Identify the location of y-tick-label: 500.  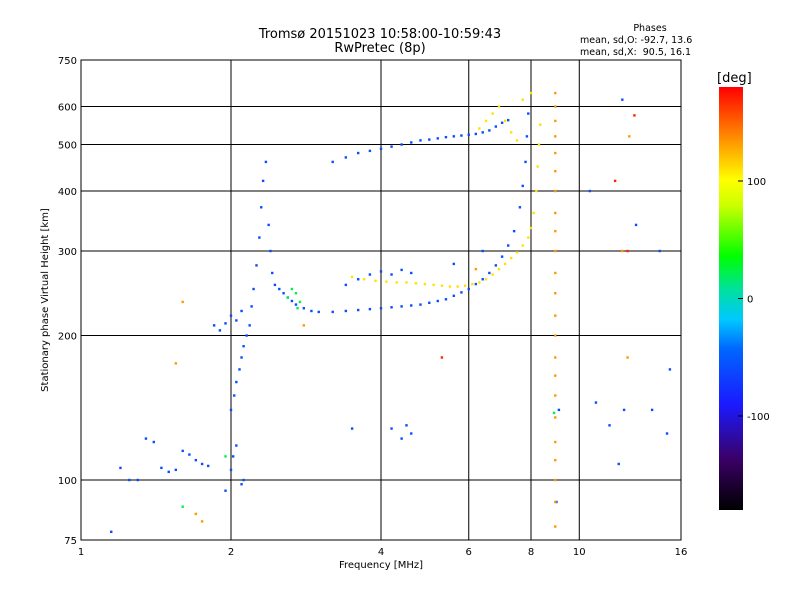
(67, 146).